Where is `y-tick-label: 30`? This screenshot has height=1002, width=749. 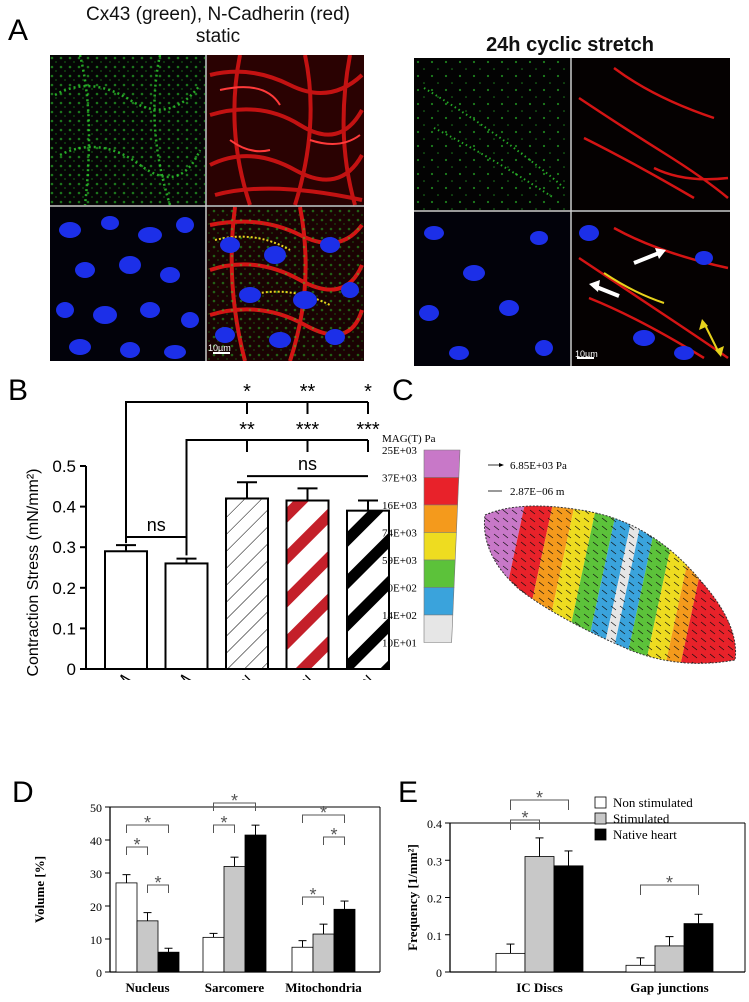
y-tick-label: 30 is located at coordinates (96, 874).